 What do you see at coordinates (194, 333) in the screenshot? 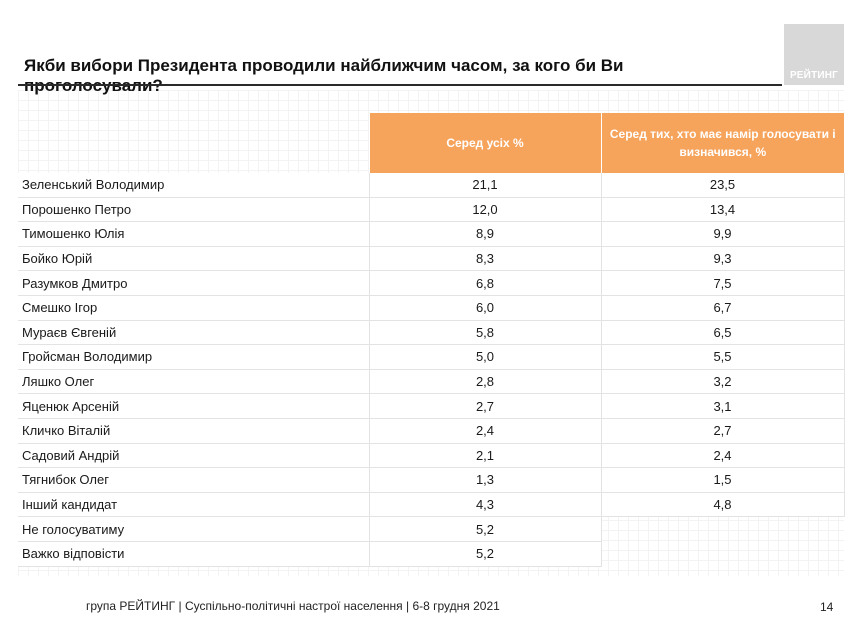
I see `candidate-name: Мураєв Євгеній` at bounding box center [194, 333].